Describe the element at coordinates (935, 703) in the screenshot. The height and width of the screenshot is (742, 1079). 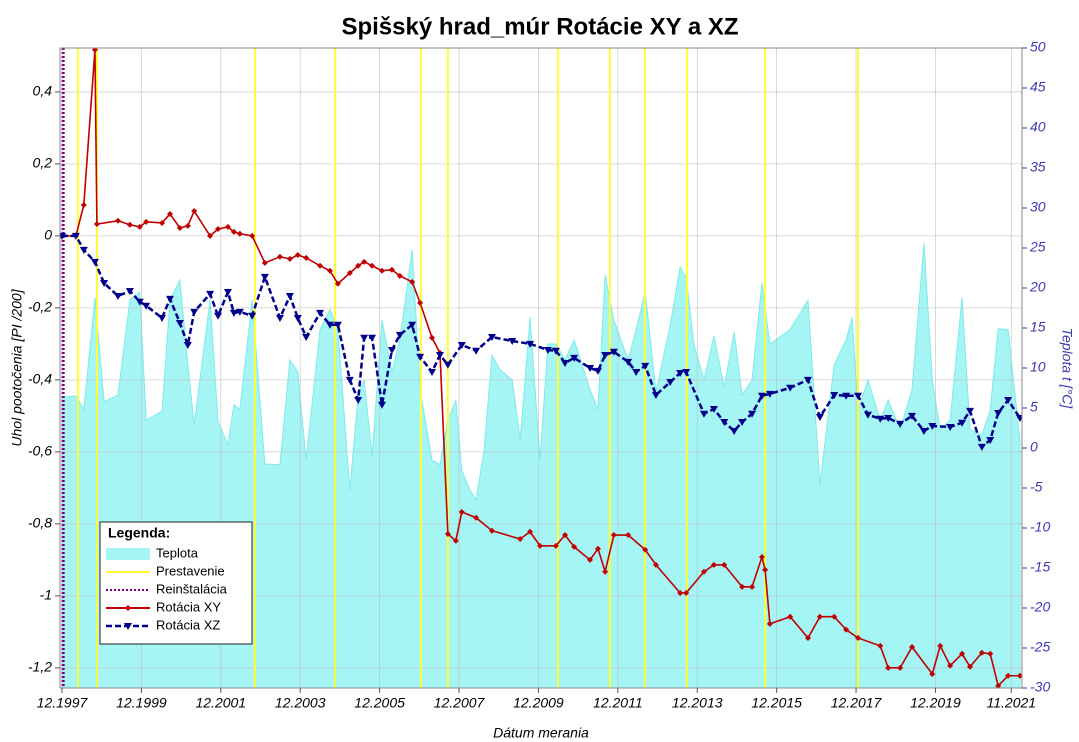
I see `x-tick-label: 12.2019` at that location.